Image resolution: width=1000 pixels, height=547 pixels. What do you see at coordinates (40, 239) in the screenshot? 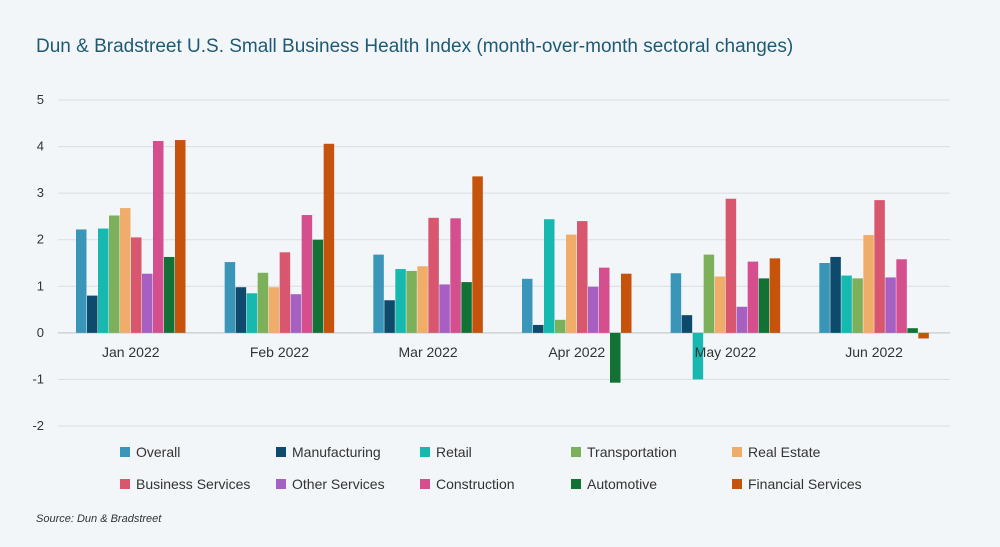
I see `y-tick-label: 2` at bounding box center [40, 239].